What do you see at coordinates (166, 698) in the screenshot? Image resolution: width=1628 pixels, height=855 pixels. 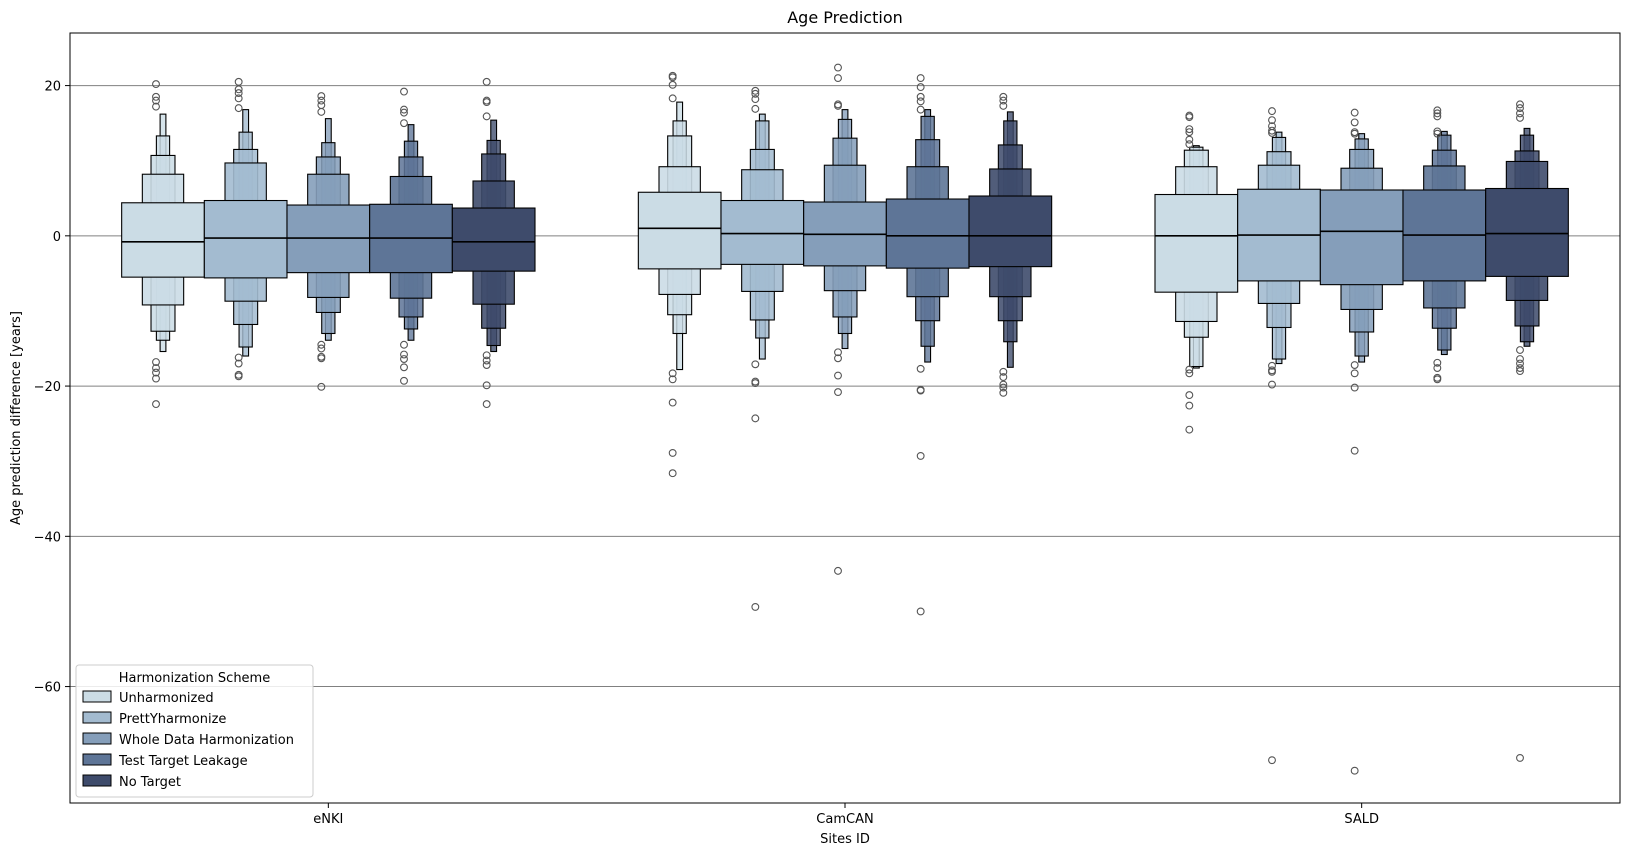 I see `legend-label: Unharmonized` at bounding box center [166, 698].